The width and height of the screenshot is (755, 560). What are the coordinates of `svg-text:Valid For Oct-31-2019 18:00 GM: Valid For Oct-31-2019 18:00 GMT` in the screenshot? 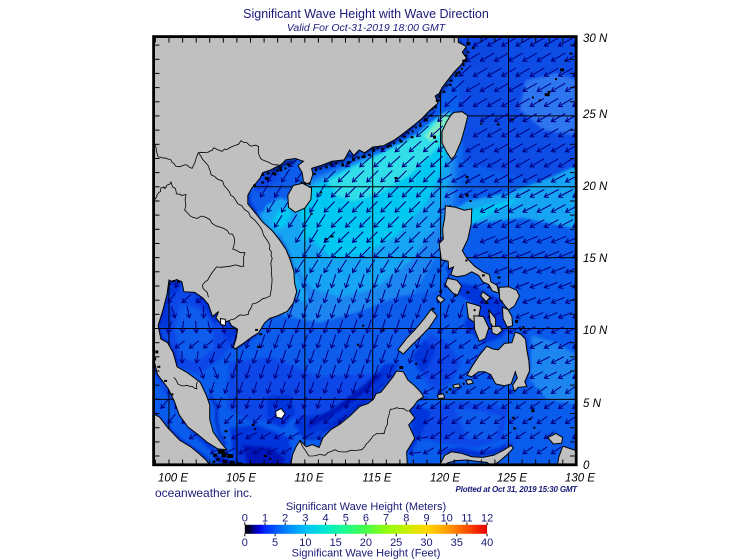 It's located at (367, 28).